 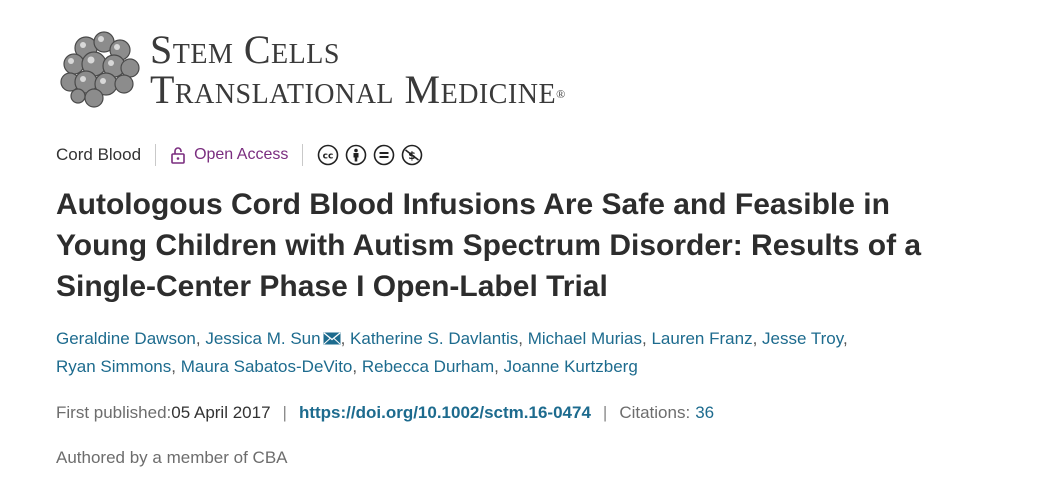 I want to click on citations-label: Citations:, so click(x=655, y=412).